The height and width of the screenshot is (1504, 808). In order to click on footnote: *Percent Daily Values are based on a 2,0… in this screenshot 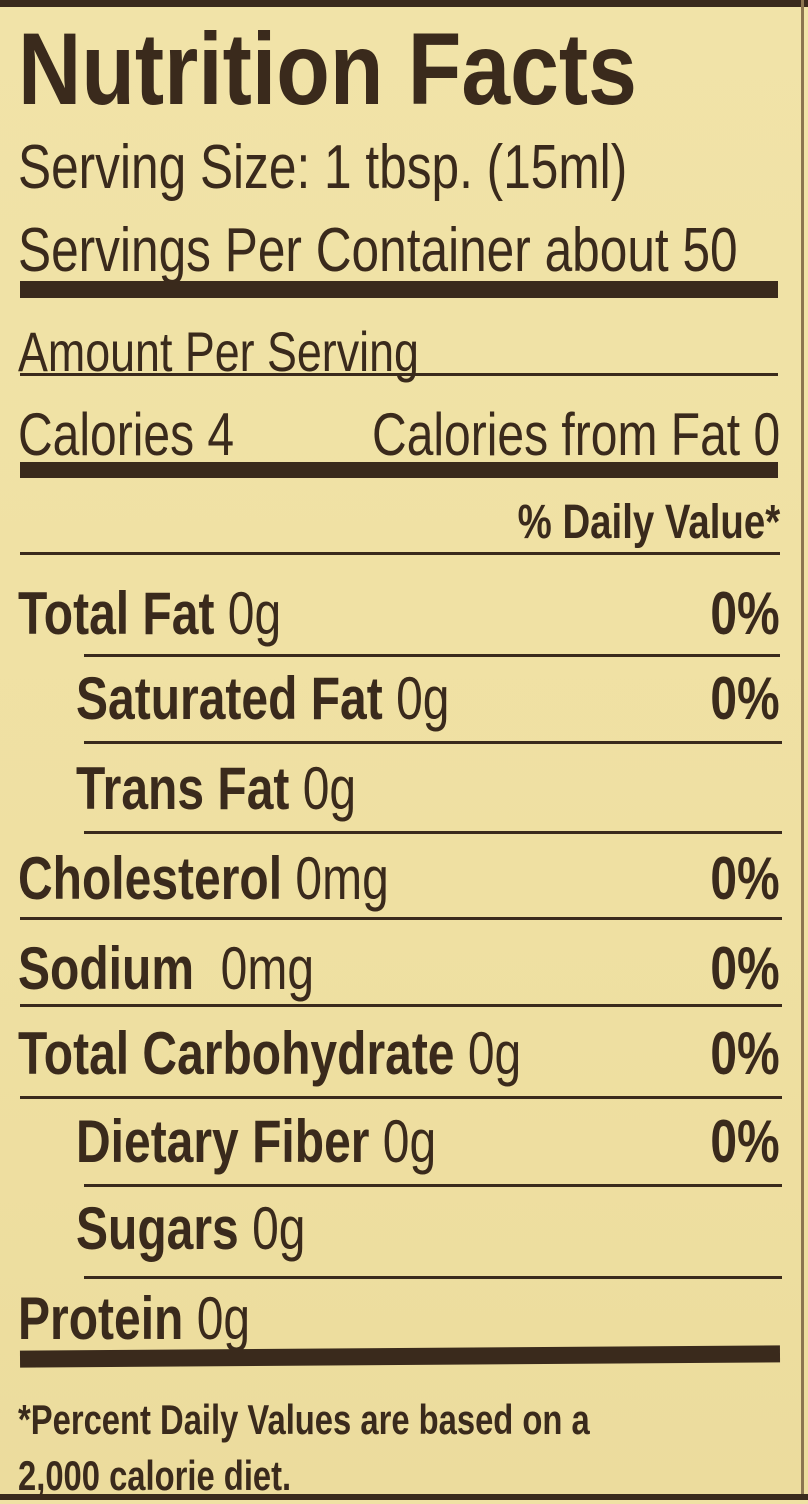, I will do `click(304, 1448)`.